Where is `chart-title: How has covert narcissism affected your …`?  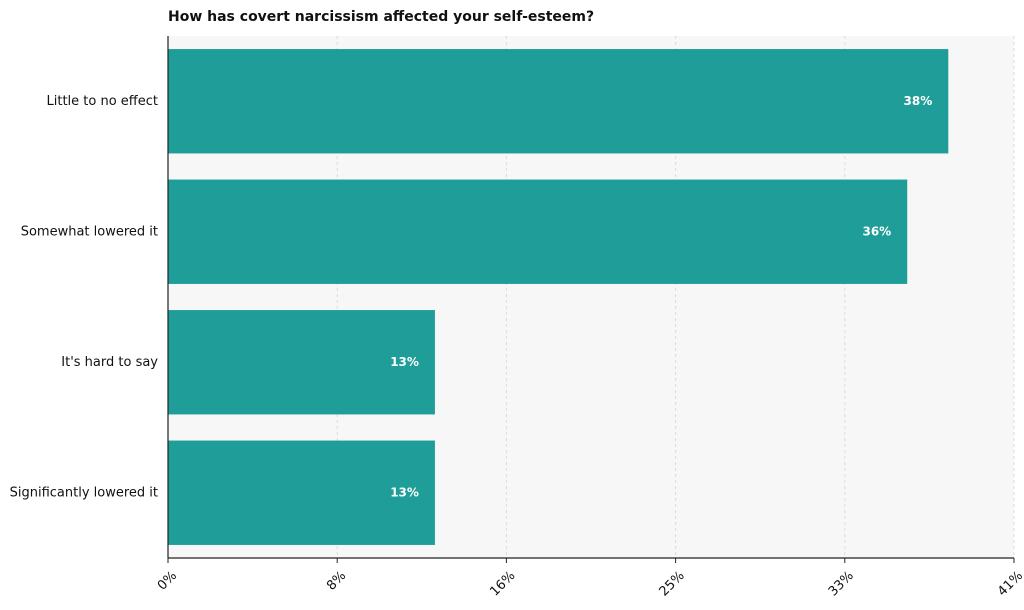 chart-title: How has covert narcissism affected your … is located at coordinates (381, 17).